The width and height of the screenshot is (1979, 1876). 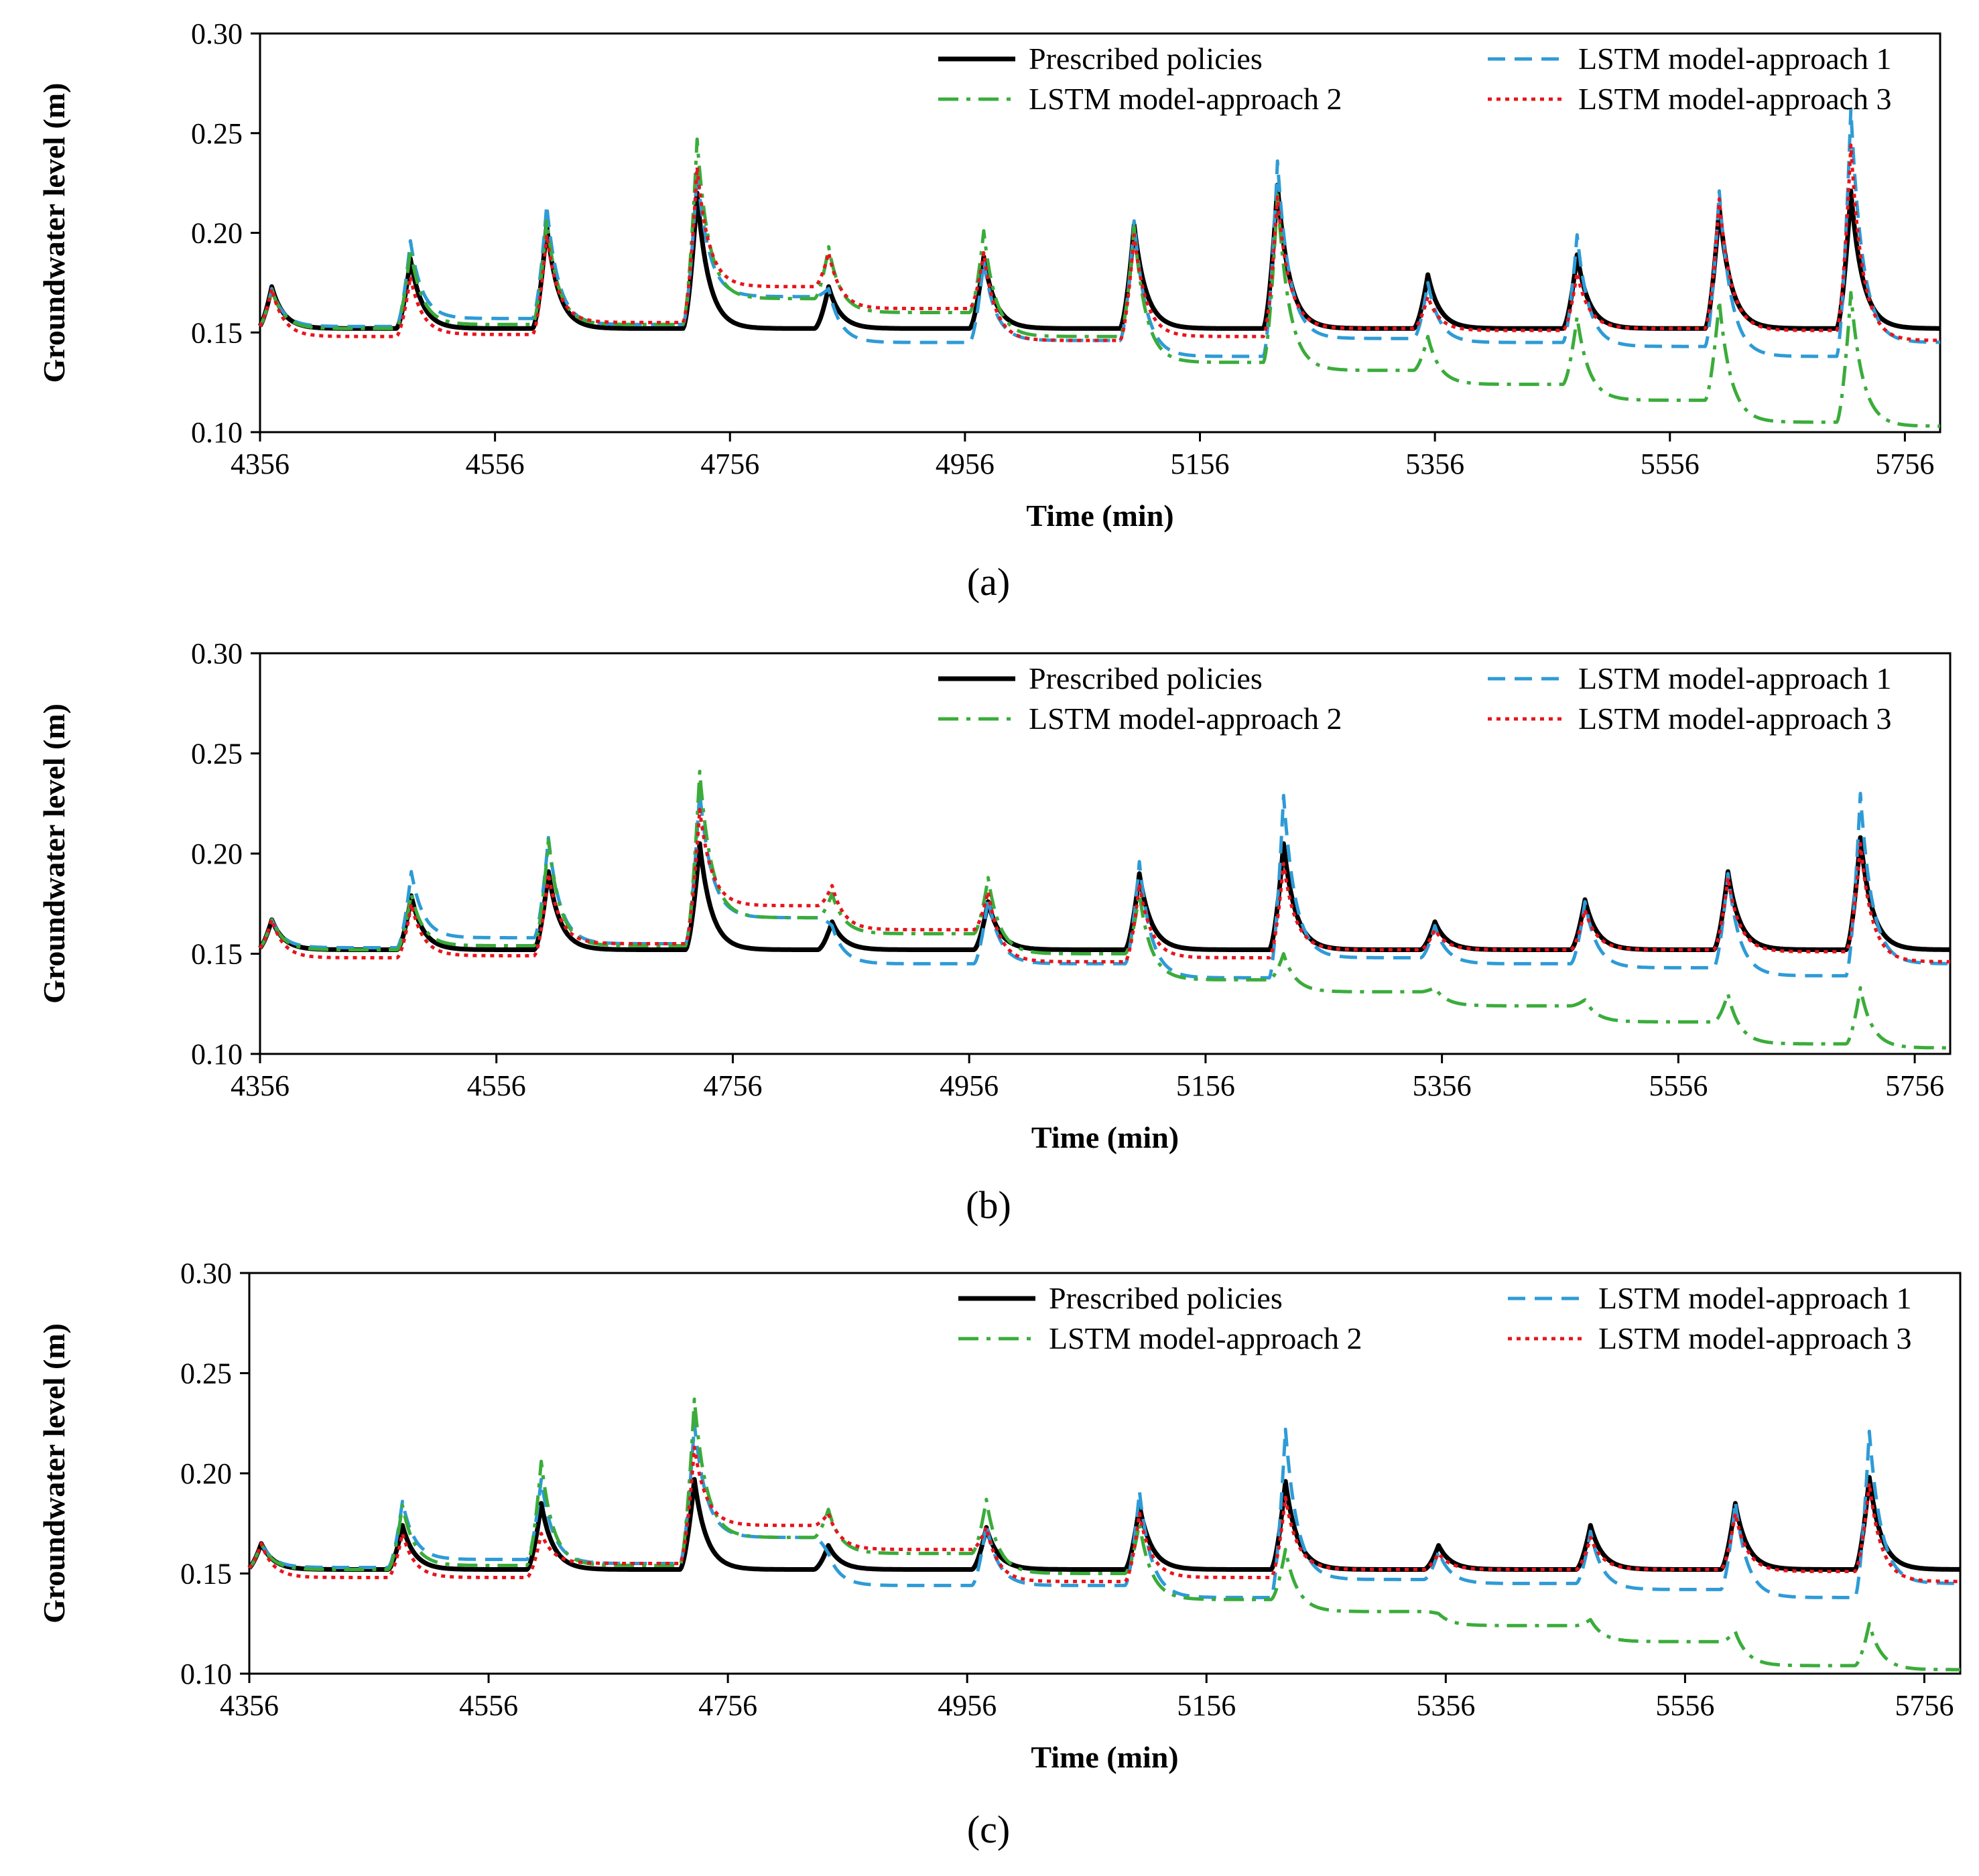 I want to click on panel-label: (a), so click(x=988, y=582).